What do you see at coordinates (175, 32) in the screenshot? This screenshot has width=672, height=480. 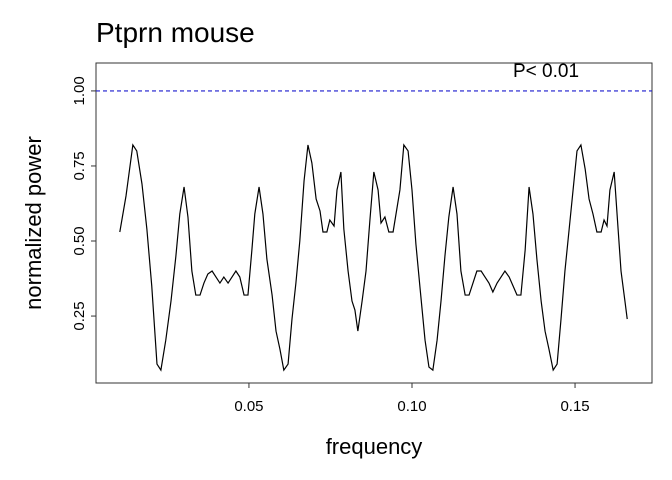 I see `chart-title: Ptprn mouse` at bounding box center [175, 32].